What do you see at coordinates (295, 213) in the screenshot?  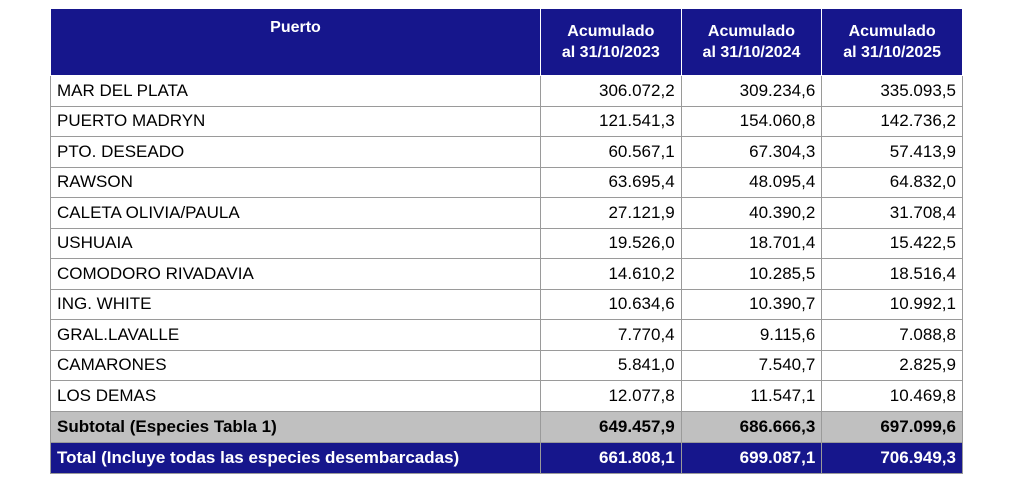 I see `port-cell: CALETA OLIVIA/PAULA` at bounding box center [295, 213].